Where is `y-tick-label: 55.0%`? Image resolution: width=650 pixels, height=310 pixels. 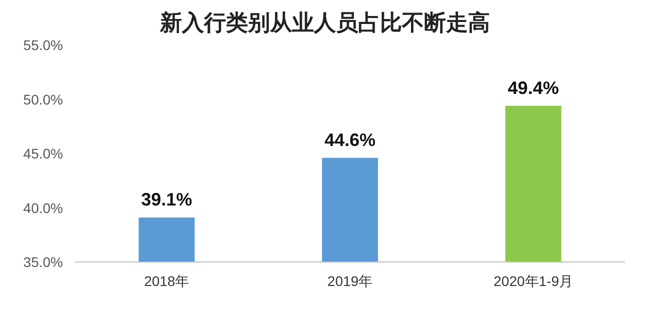 y-tick-label: 55.0% is located at coordinates (43, 45).